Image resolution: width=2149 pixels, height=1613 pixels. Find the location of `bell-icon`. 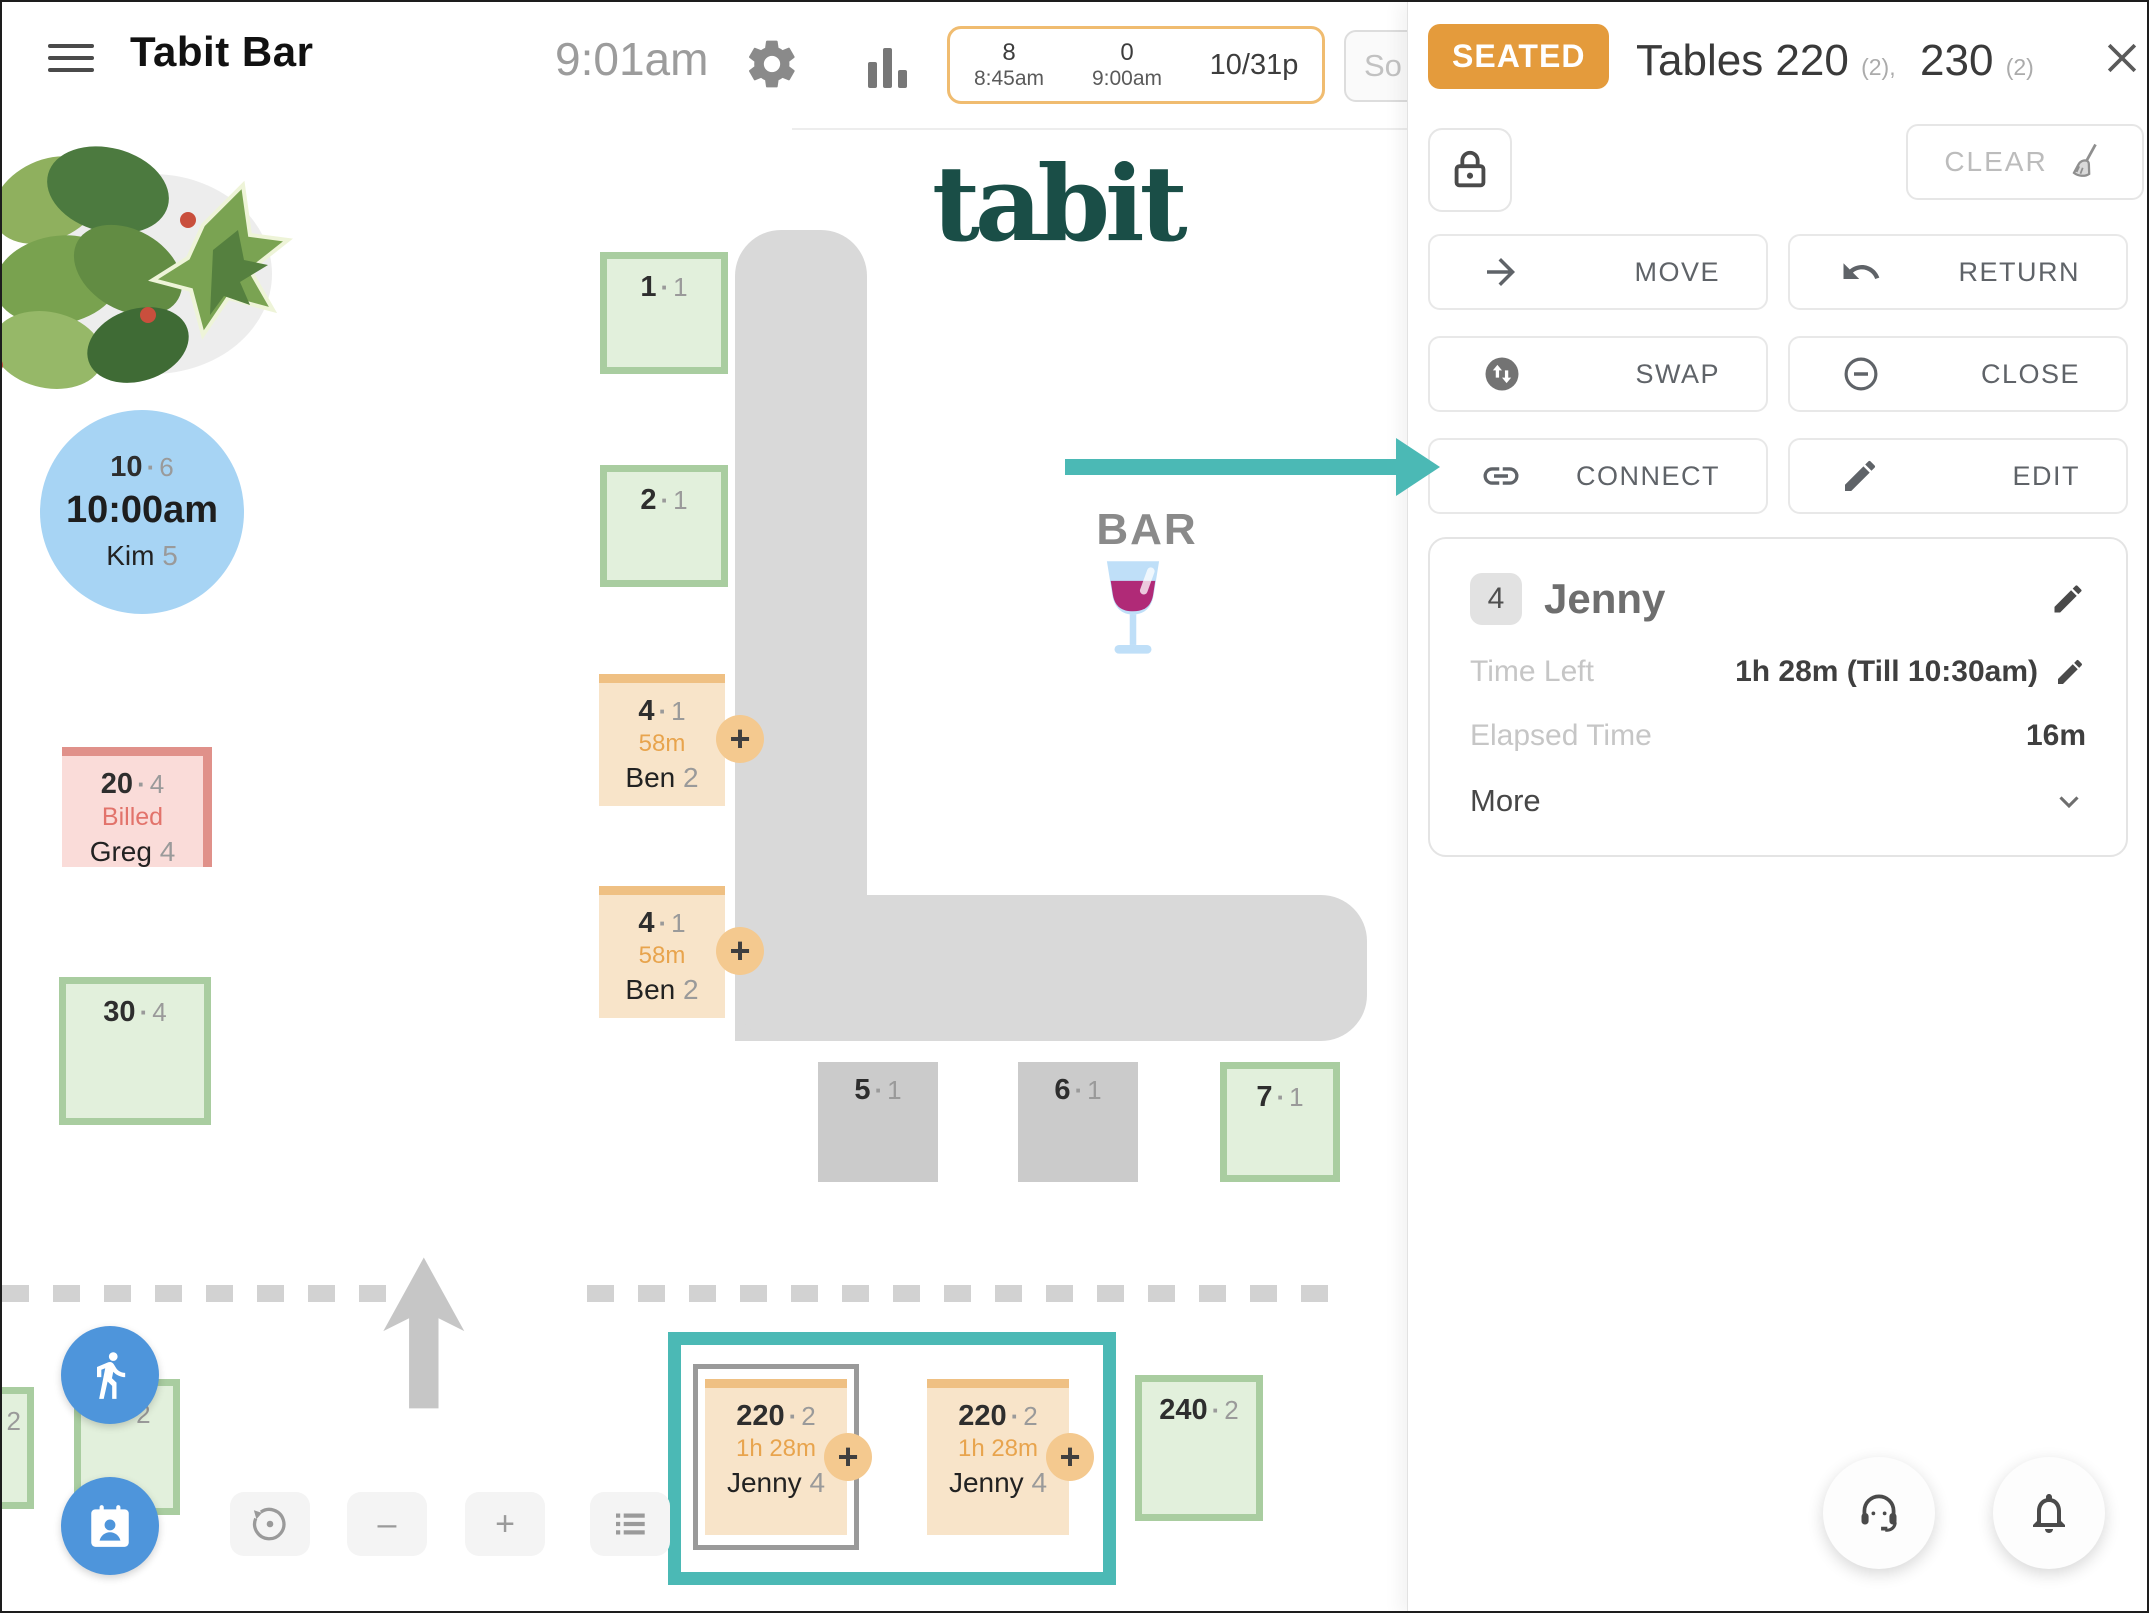

bell-icon is located at coordinates (2049, 1513).